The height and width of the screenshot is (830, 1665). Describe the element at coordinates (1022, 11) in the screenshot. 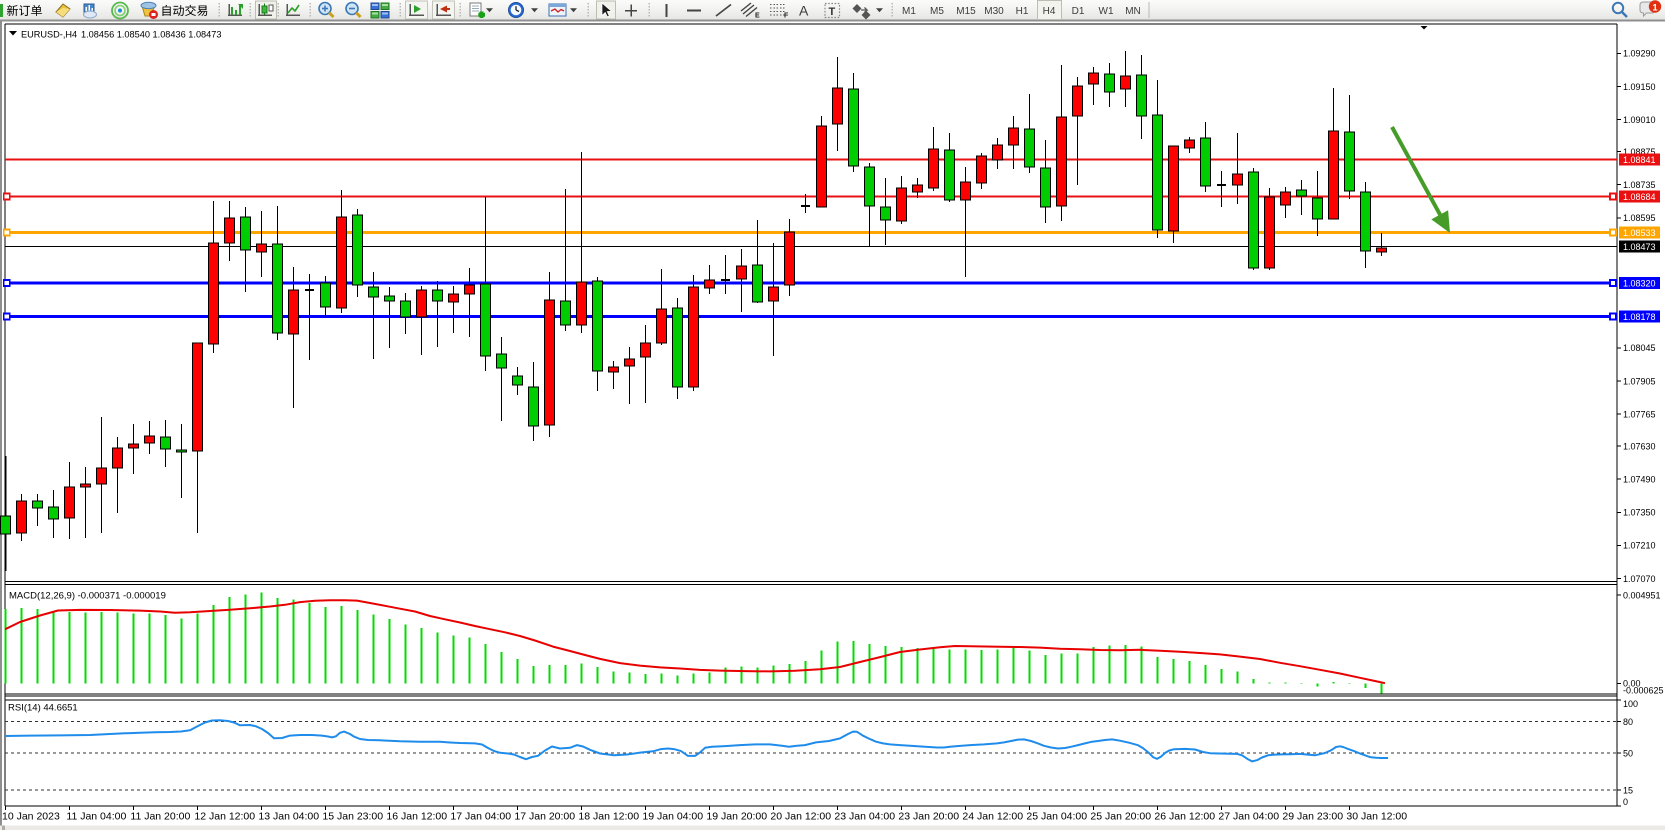

I see `svg-text: H1` at that location.